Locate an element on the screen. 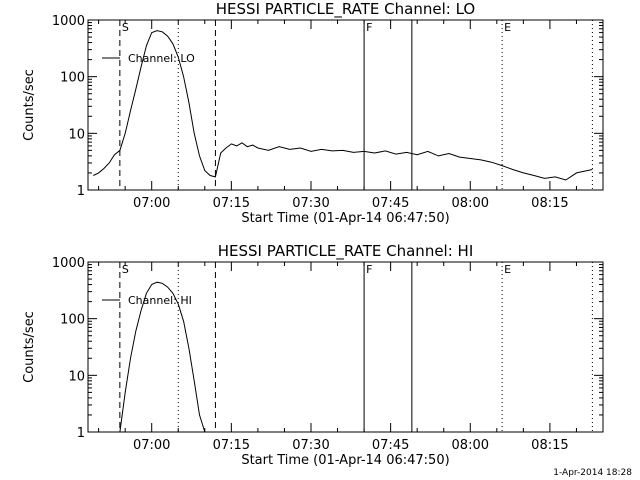 The image size is (640, 480). panel1-x-tick-label: 08:00 is located at coordinates (470, 203).